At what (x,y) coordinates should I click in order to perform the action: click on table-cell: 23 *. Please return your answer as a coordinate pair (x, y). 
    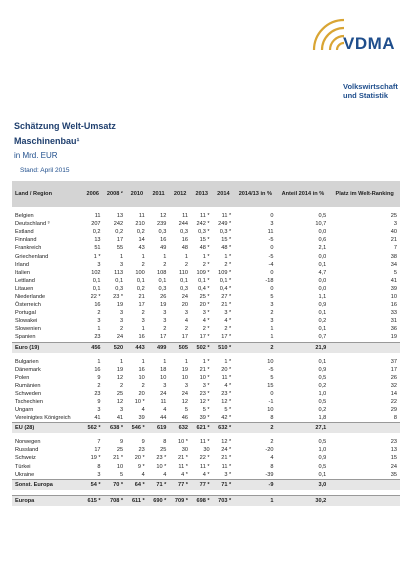
    Looking at the image, I should click on (226, 393).